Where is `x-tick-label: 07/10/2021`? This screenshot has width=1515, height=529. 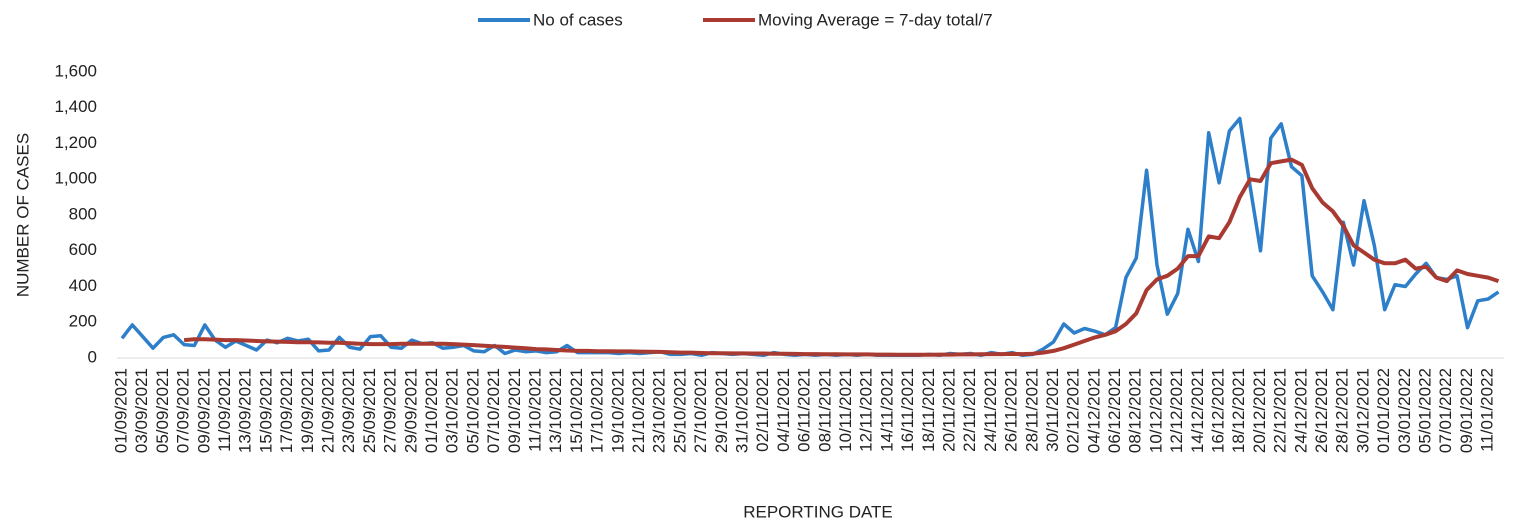 x-tick-label: 07/10/2021 is located at coordinates (493, 410).